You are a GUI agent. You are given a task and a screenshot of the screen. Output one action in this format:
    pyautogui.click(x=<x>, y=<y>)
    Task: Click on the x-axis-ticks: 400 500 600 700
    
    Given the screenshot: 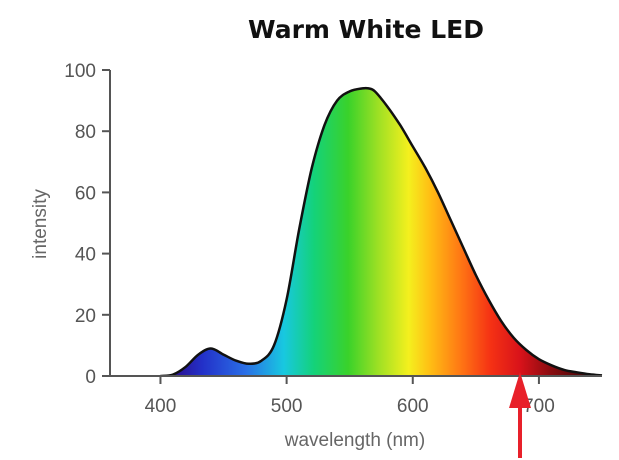 What is the action you would take?
    pyautogui.click(x=350, y=396)
    